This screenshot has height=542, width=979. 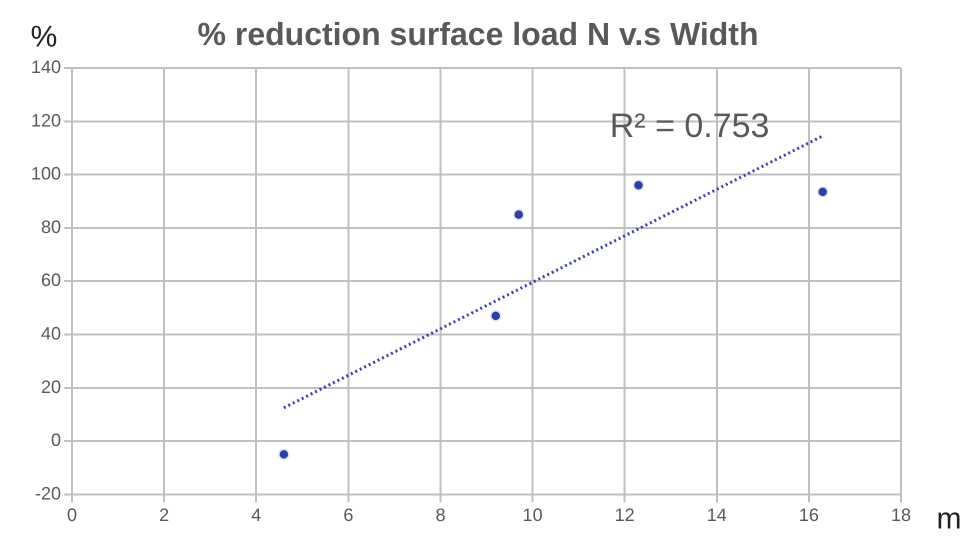 I want to click on x-tick-label: 6, so click(x=348, y=515).